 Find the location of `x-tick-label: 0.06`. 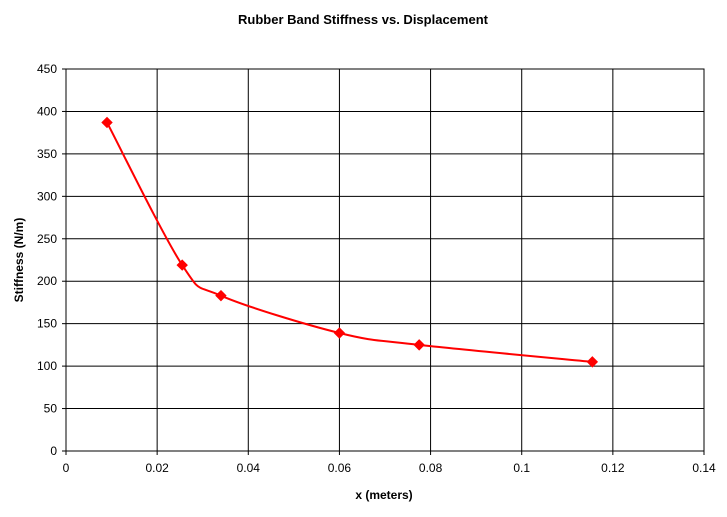

x-tick-label: 0.06 is located at coordinates (340, 468).